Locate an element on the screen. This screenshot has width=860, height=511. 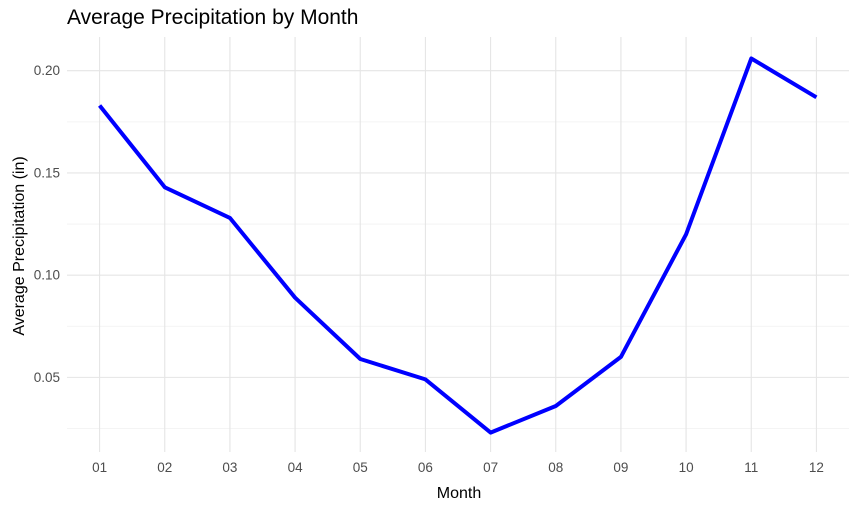
x-tick-label: 07 is located at coordinates (490, 467).